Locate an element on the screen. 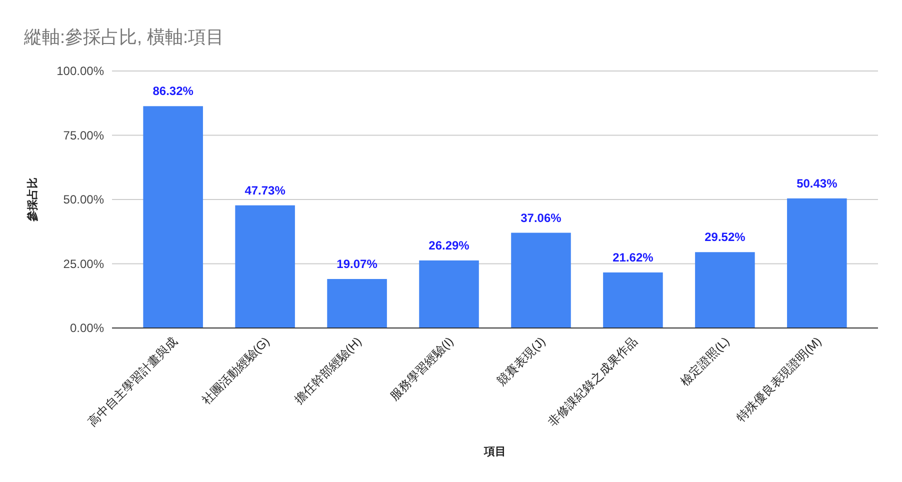 This screenshot has width=902, height=482. data-label: 29.52% is located at coordinates (725, 237).